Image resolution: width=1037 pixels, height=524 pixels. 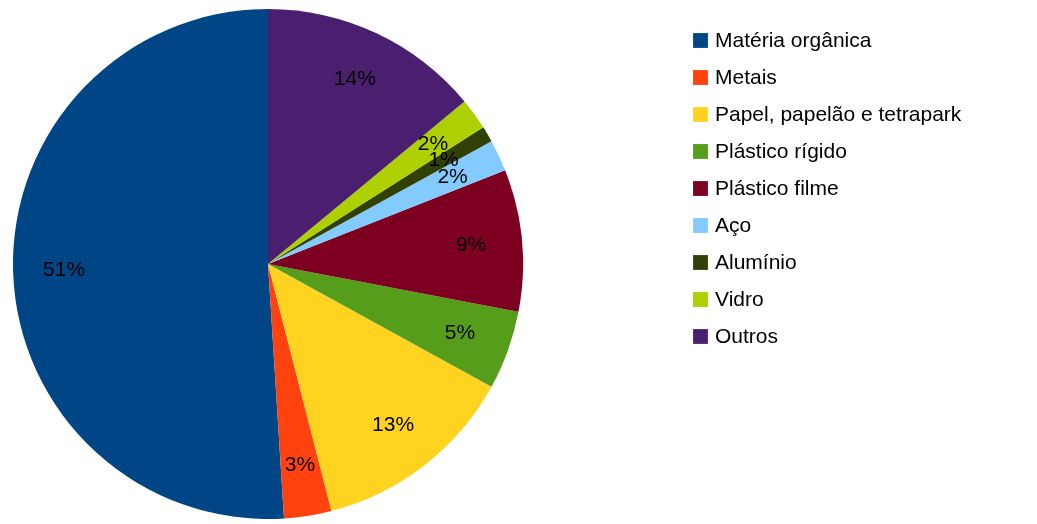 What do you see at coordinates (300, 464) in the screenshot?
I see `data-label: 3%` at bounding box center [300, 464].